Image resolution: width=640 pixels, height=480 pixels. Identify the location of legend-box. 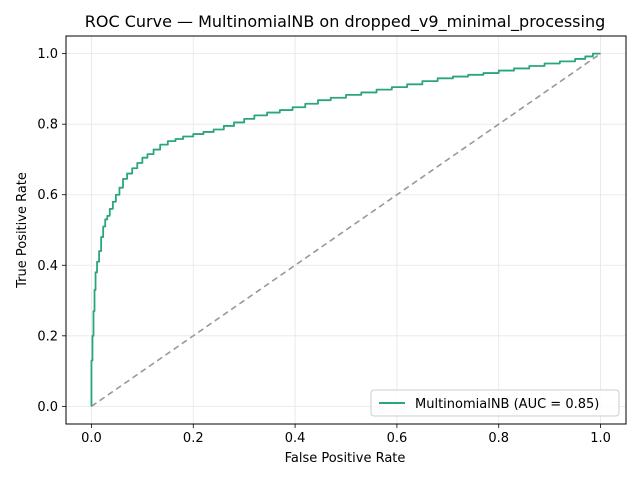
(495, 403).